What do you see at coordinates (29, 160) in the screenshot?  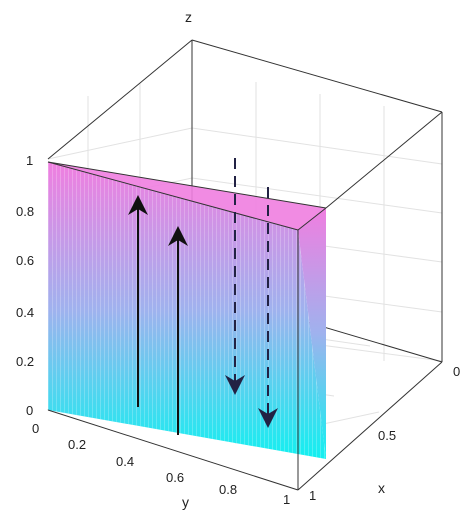 I see `z-tick-label: 1` at bounding box center [29, 160].